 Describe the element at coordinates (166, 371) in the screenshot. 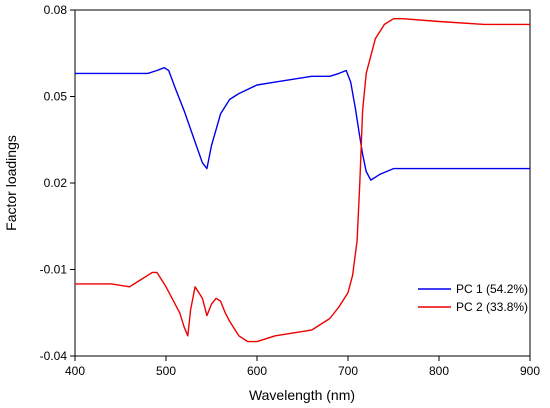

I see `x-tick-label: 500` at that location.